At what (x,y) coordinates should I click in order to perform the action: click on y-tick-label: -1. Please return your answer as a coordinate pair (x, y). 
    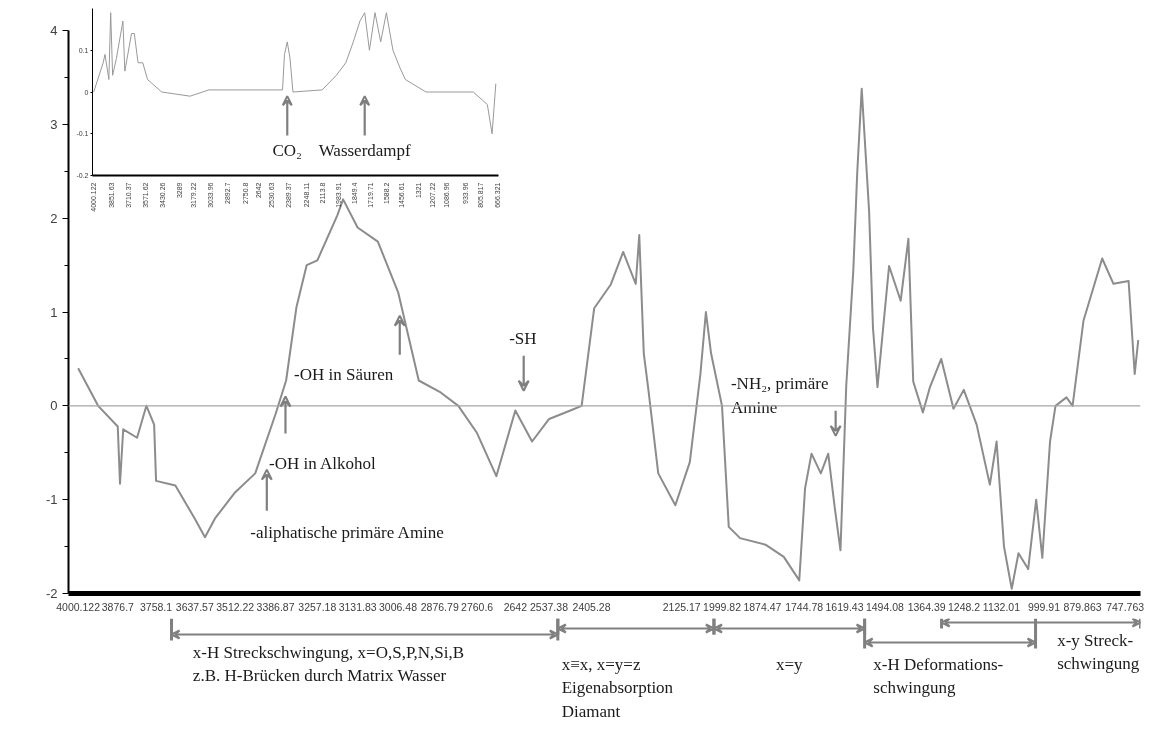
    Looking at the image, I should click on (51, 500).